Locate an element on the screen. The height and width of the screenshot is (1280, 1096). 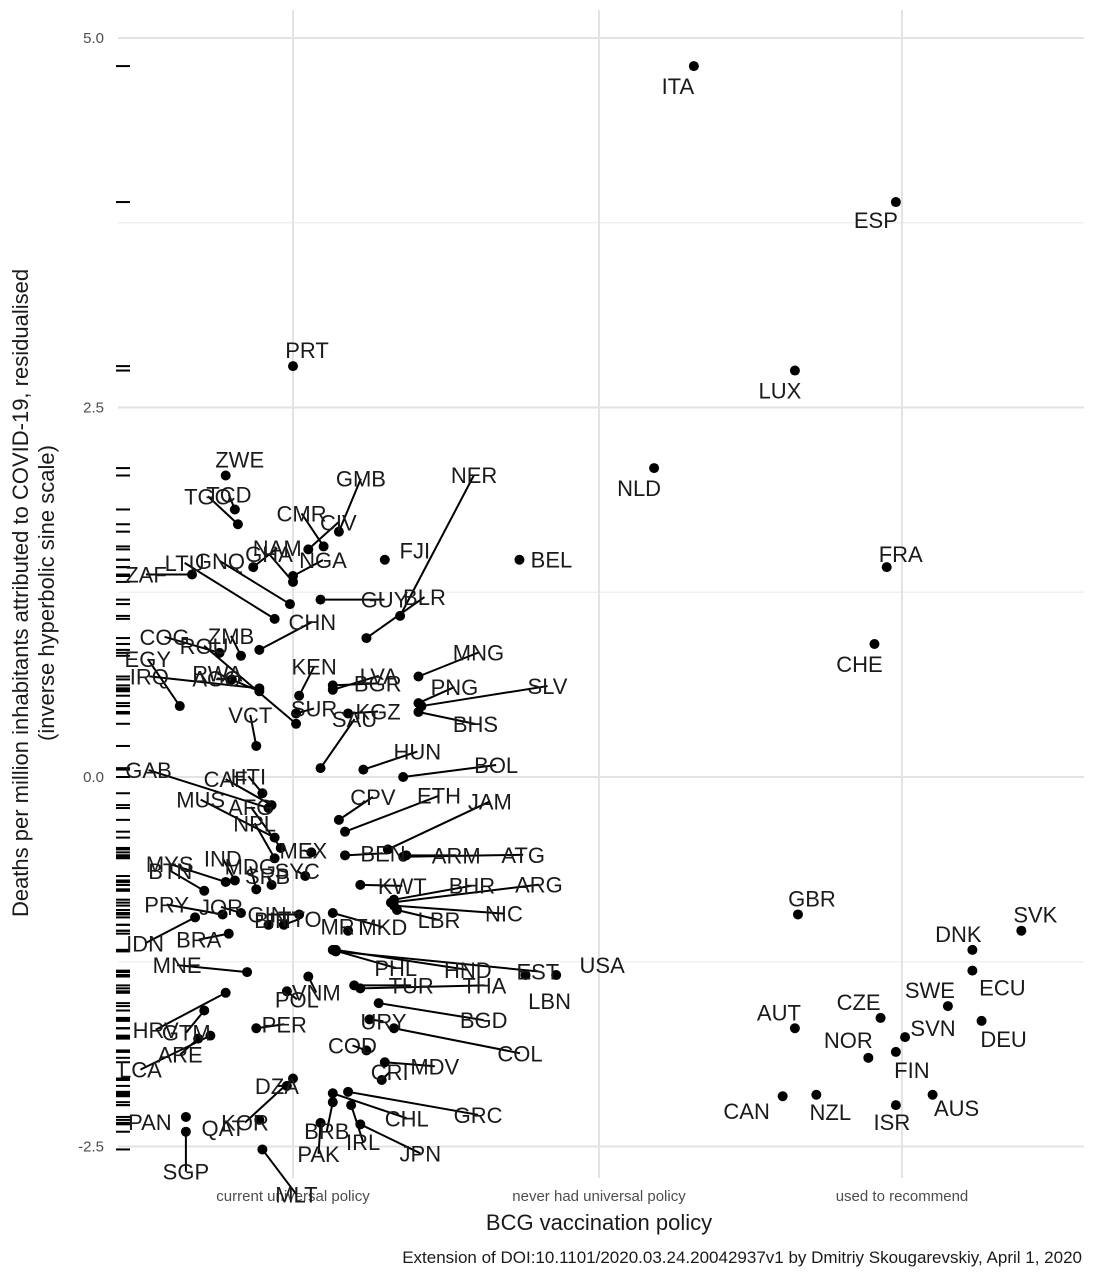
label-ben: BEN is located at coordinates (382, 853).